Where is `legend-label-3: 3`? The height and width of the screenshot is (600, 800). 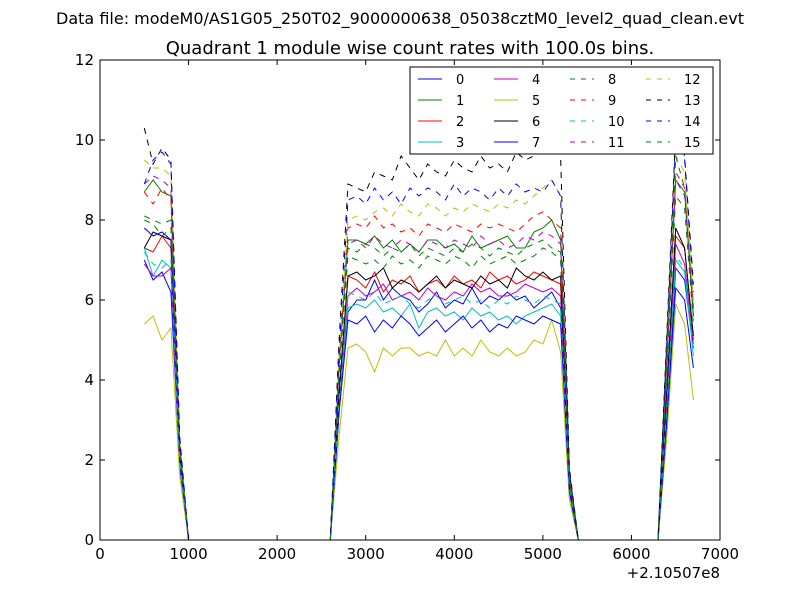
legend-label-3: 3 is located at coordinates (460, 143).